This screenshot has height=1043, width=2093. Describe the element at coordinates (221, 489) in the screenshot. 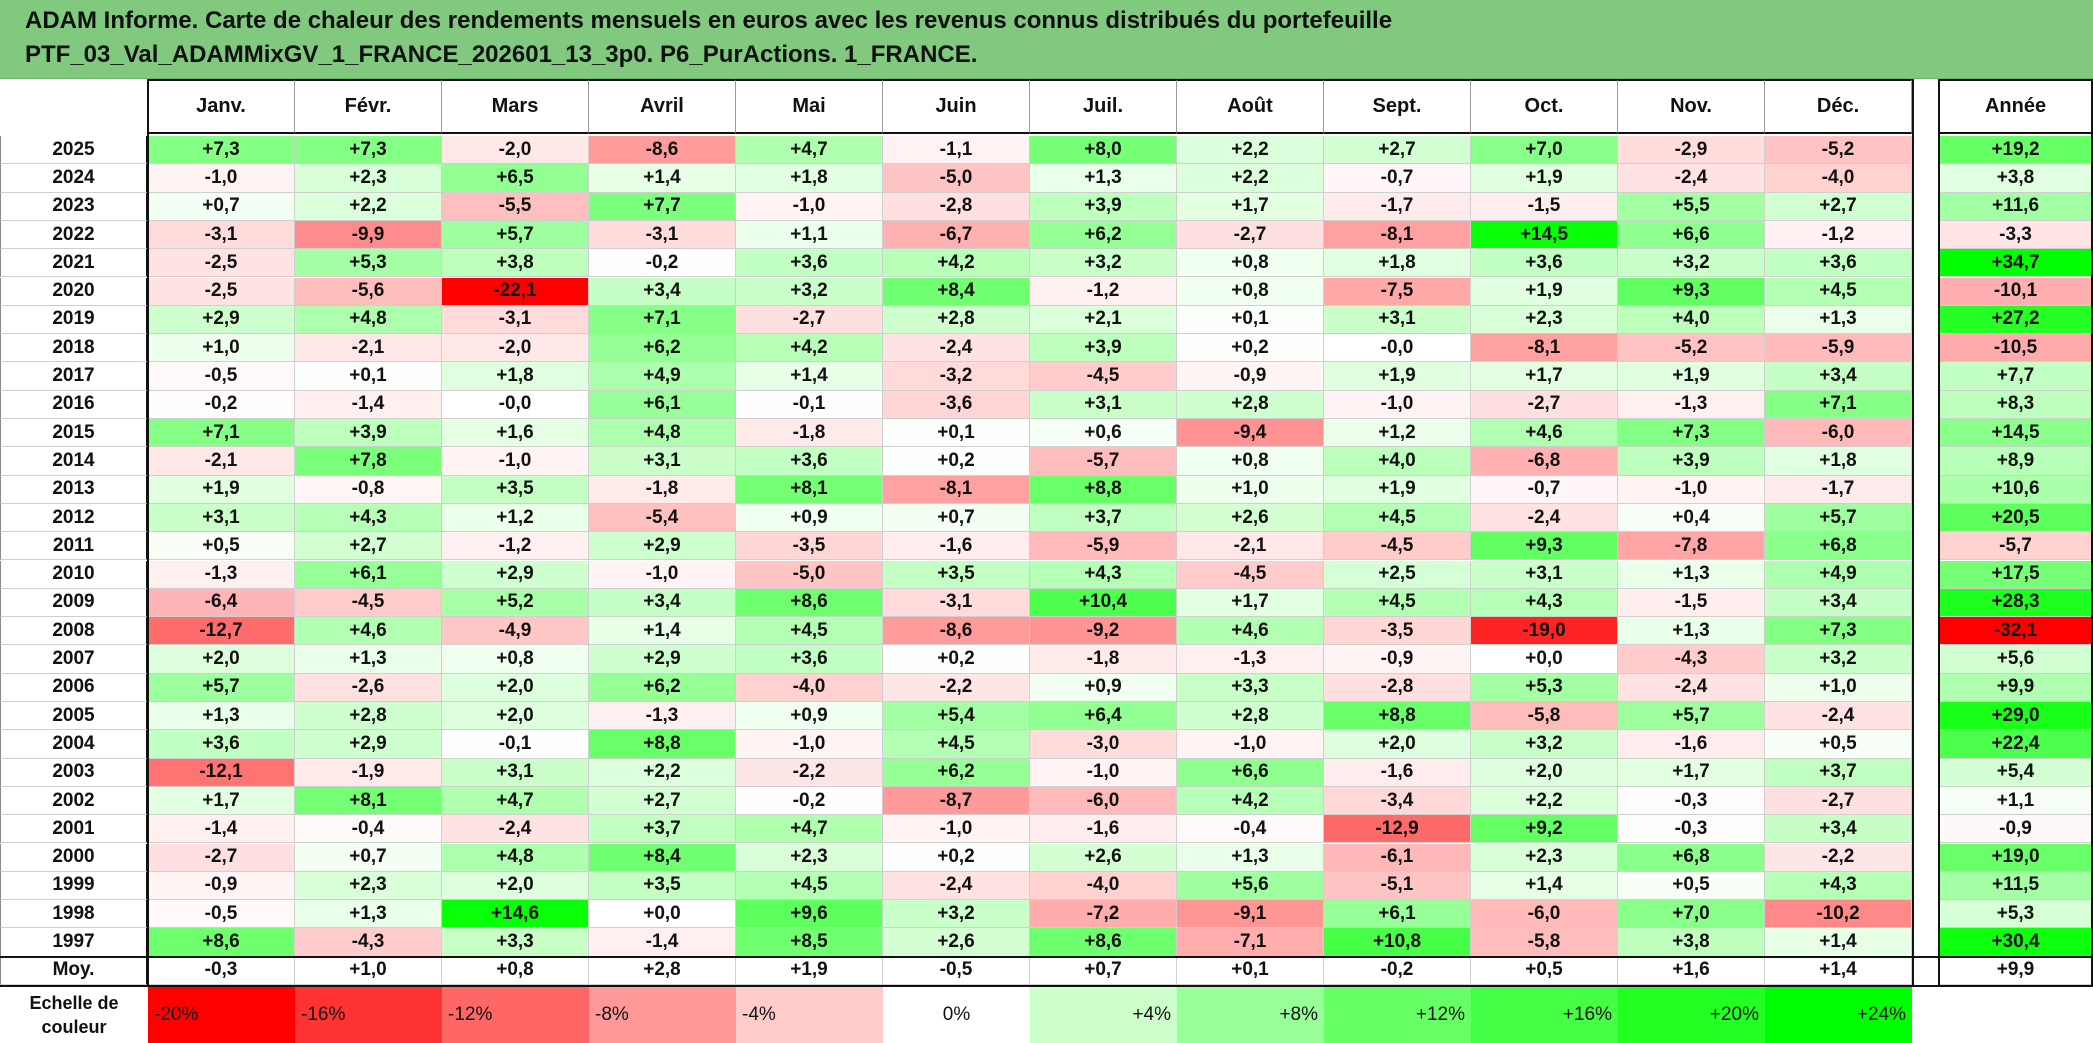

I see `heat-cell: +1,9` at that location.